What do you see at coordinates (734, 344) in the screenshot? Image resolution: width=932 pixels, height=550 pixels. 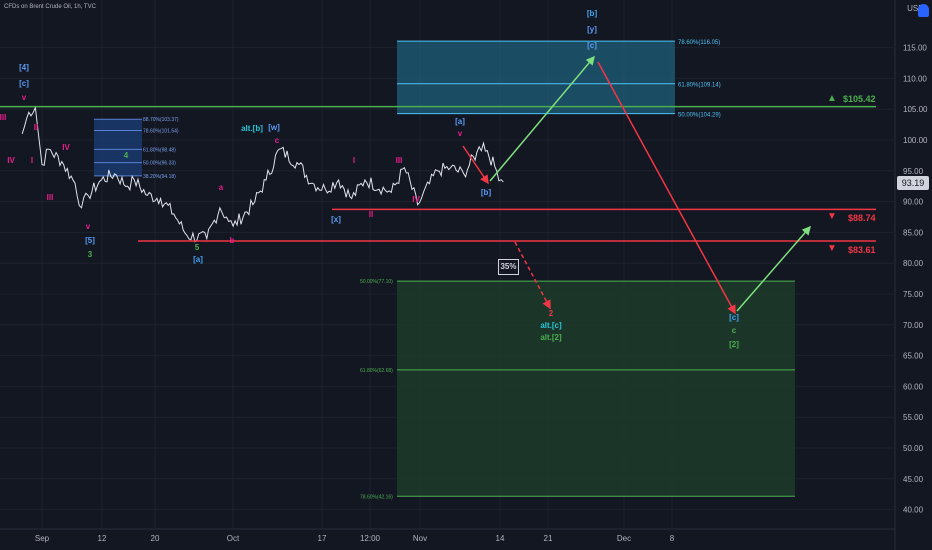 I see `wave-label: [2]` at bounding box center [734, 344].